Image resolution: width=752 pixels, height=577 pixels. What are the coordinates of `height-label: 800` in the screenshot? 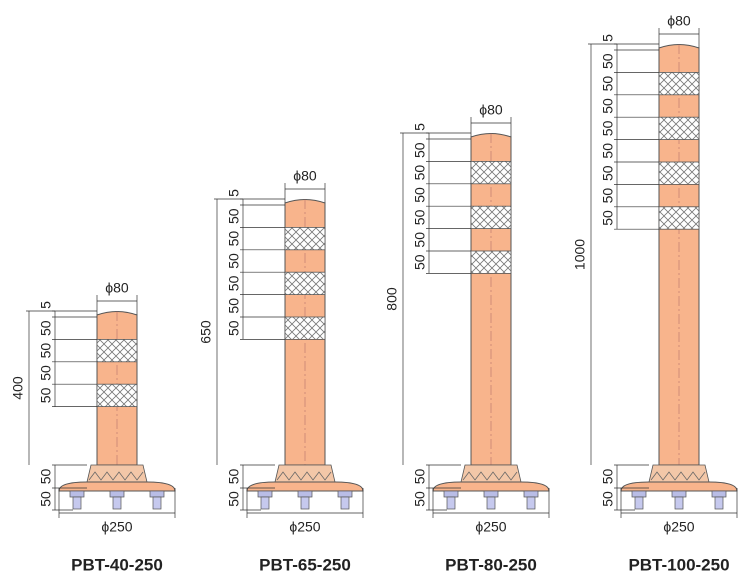 It's located at (392, 299).